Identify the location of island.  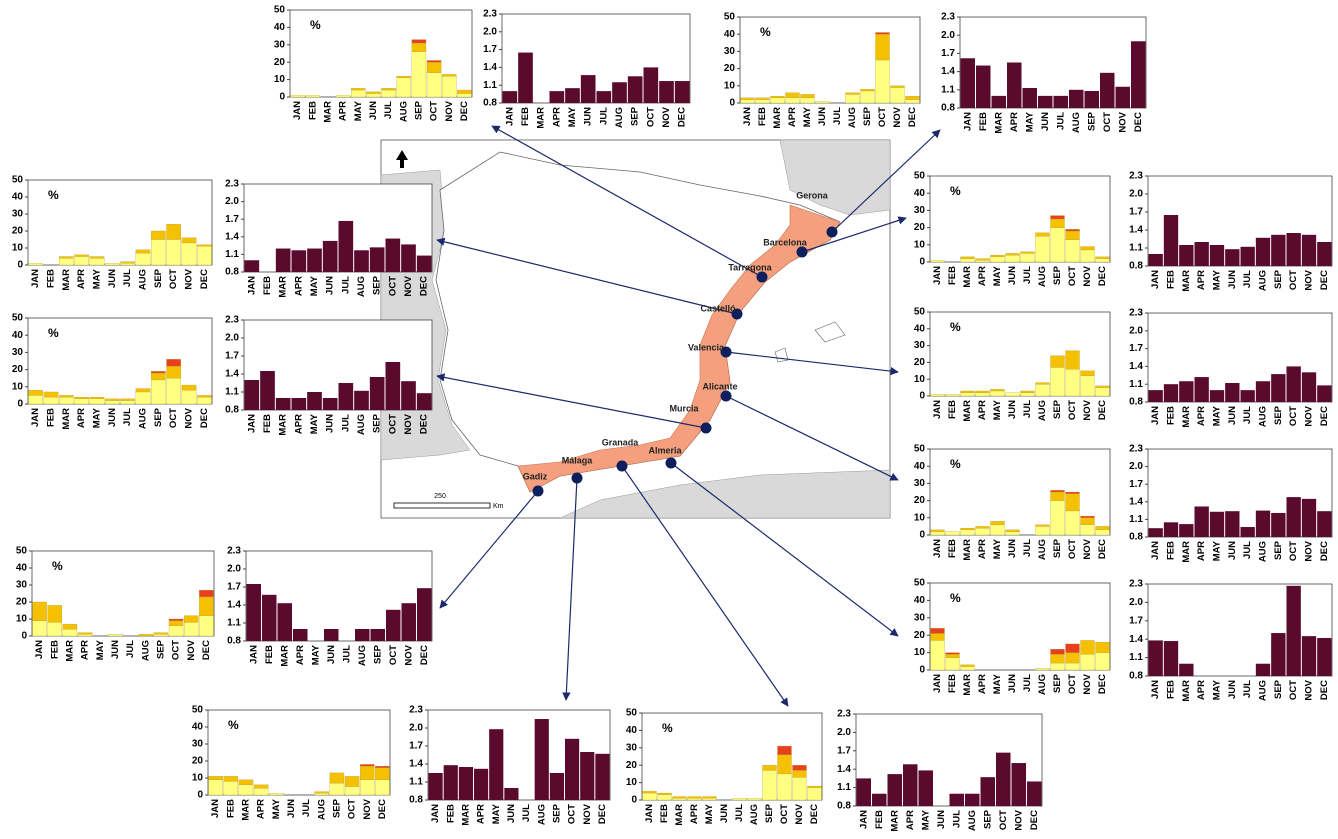
(830, 332).